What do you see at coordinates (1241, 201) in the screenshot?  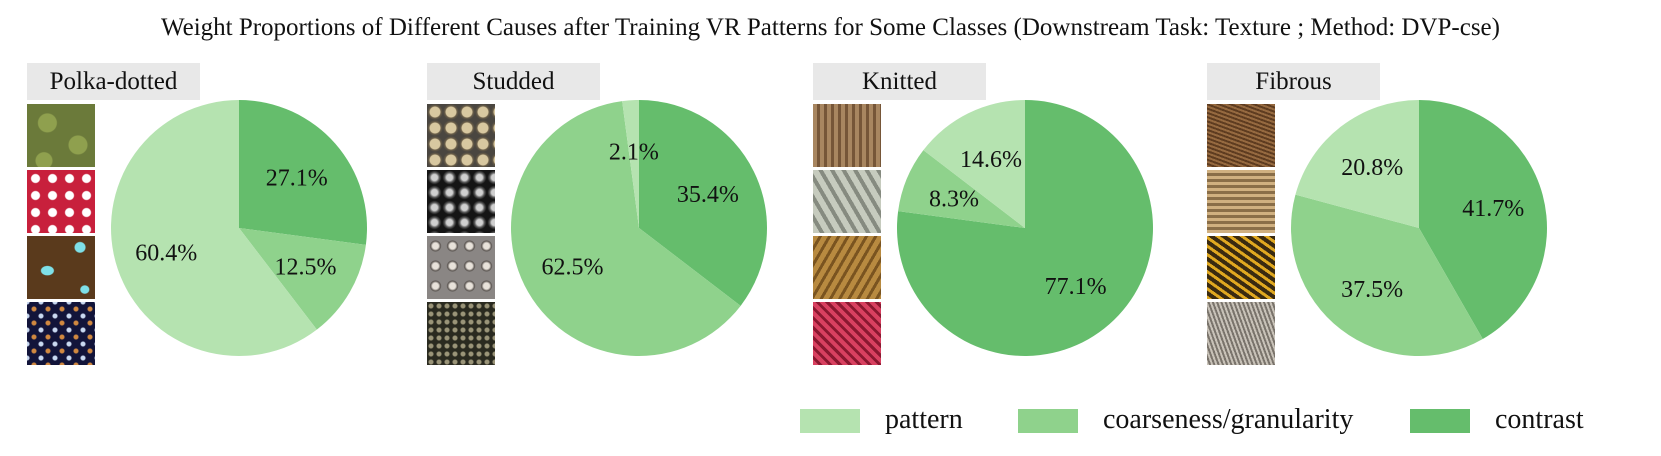 I see `straw-mat-swatch` at bounding box center [1241, 201].